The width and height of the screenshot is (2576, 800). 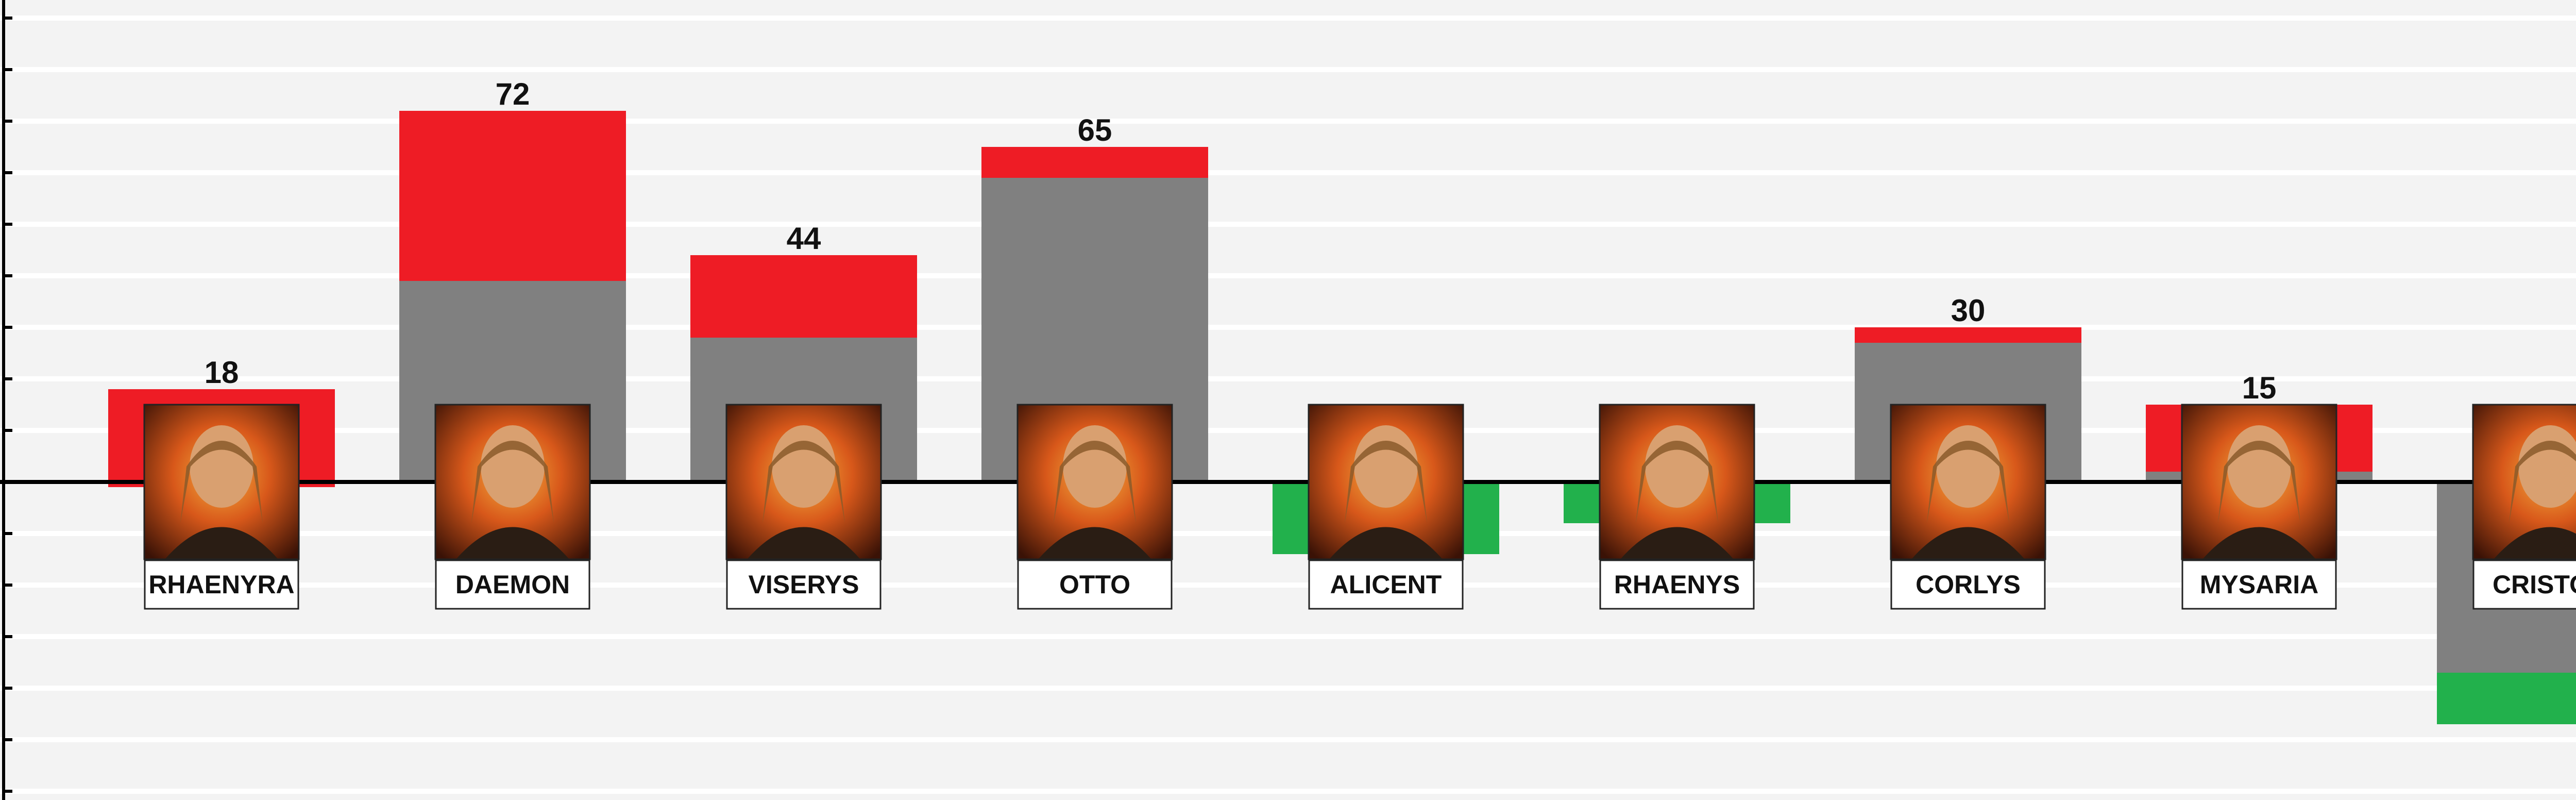 I want to click on data-label: 72, so click(x=513, y=94).